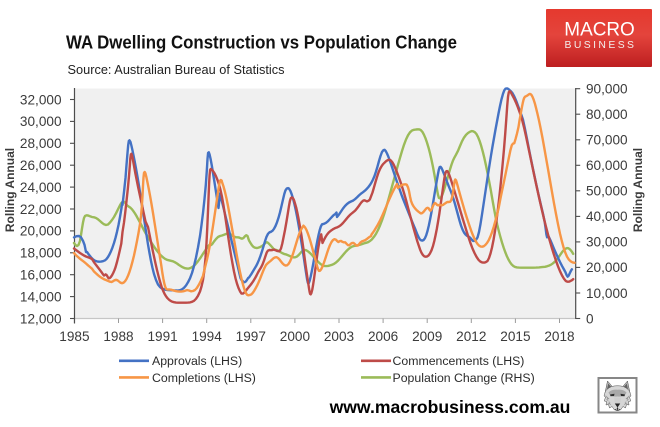 This screenshot has width=660, height=427. Describe the element at coordinates (559, 336) in the screenshot. I see `svg-text: 2018` at that location.